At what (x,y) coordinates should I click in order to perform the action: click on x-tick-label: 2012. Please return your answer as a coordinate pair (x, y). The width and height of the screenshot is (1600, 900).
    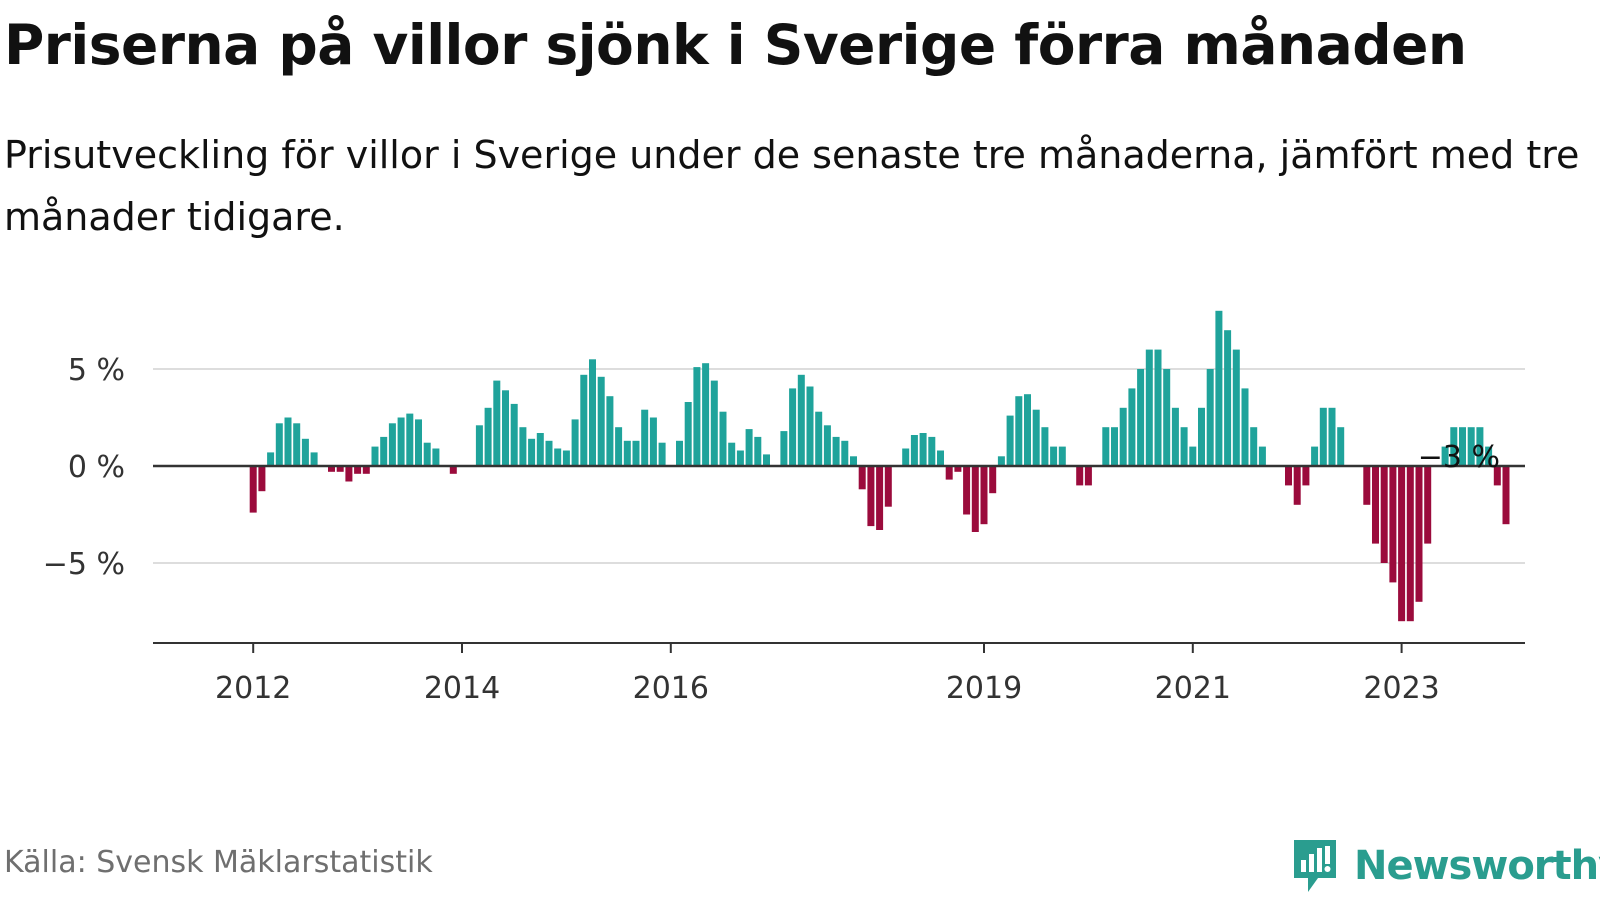
    Looking at the image, I should click on (253, 688).